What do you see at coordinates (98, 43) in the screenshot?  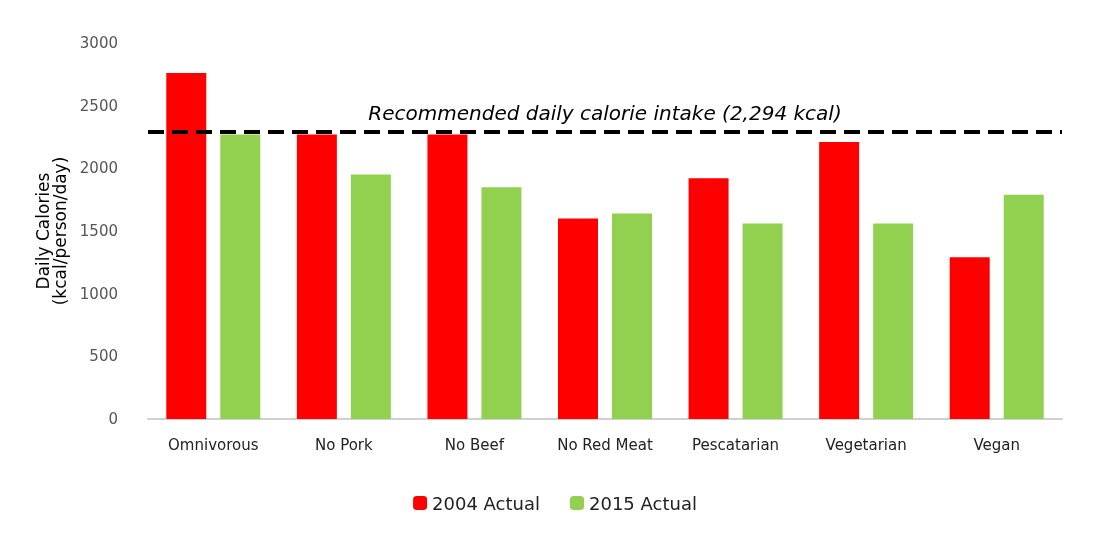 I see `y-tick-label: 3000` at bounding box center [98, 43].